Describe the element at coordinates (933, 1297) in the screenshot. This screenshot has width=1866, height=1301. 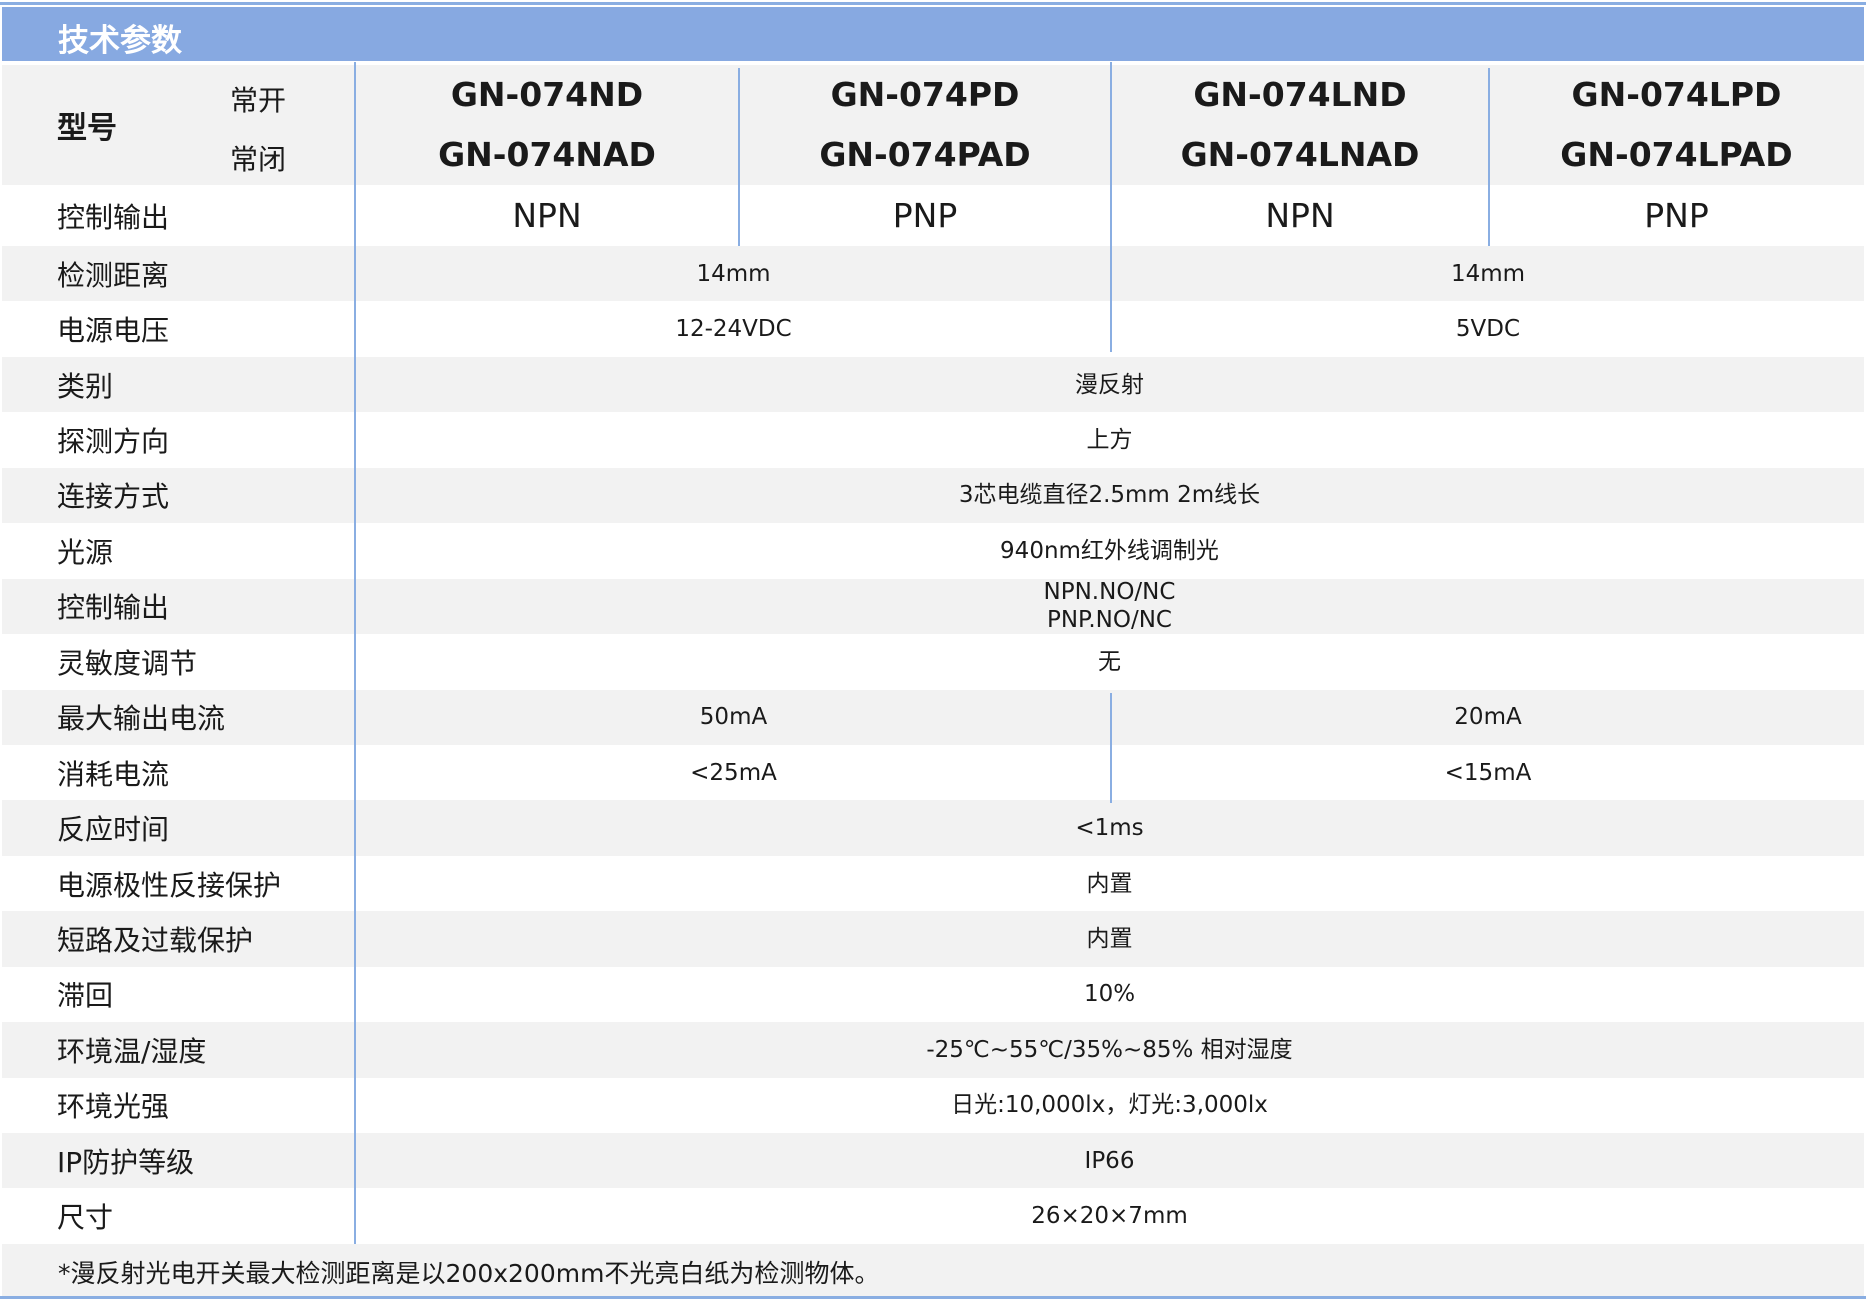
I see `bottom-rule` at that location.